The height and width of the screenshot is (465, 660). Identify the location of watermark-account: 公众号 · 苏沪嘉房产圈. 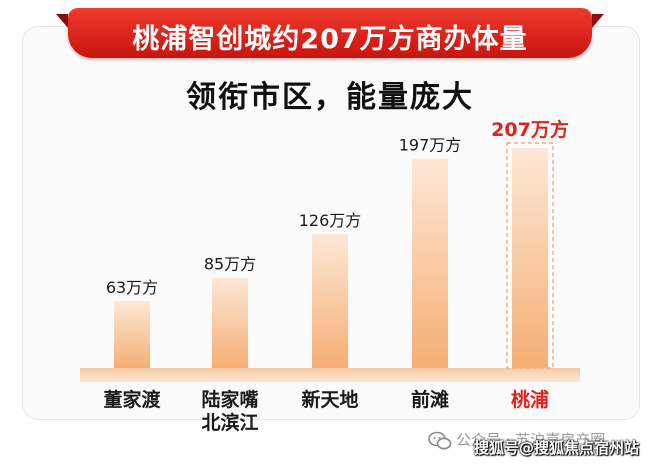
(531, 440).